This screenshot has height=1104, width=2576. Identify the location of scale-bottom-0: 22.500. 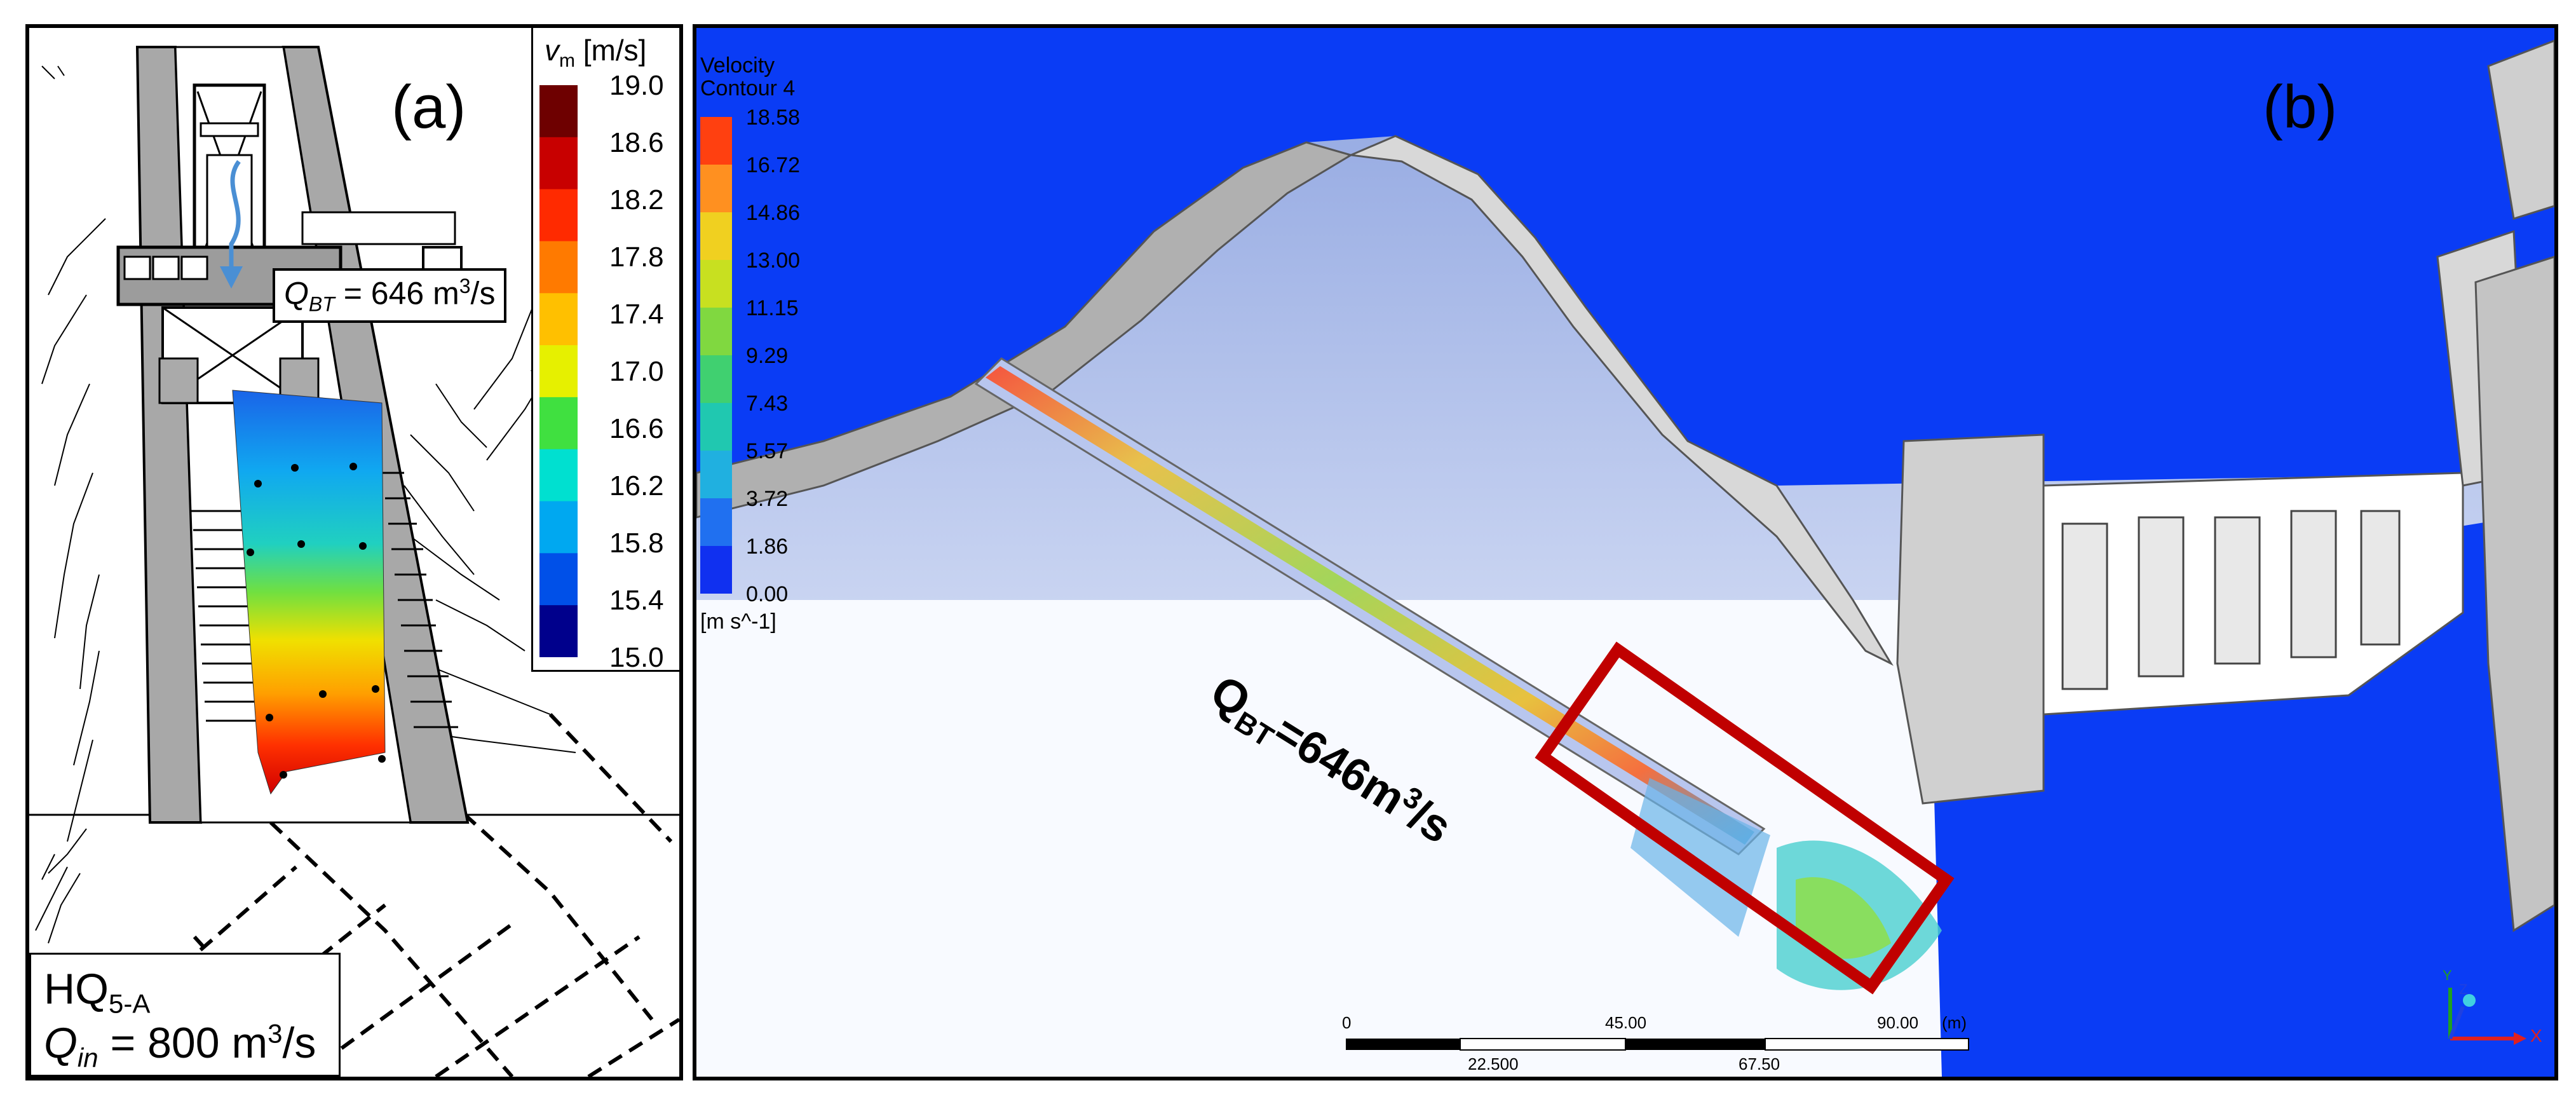
(1493, 1063).